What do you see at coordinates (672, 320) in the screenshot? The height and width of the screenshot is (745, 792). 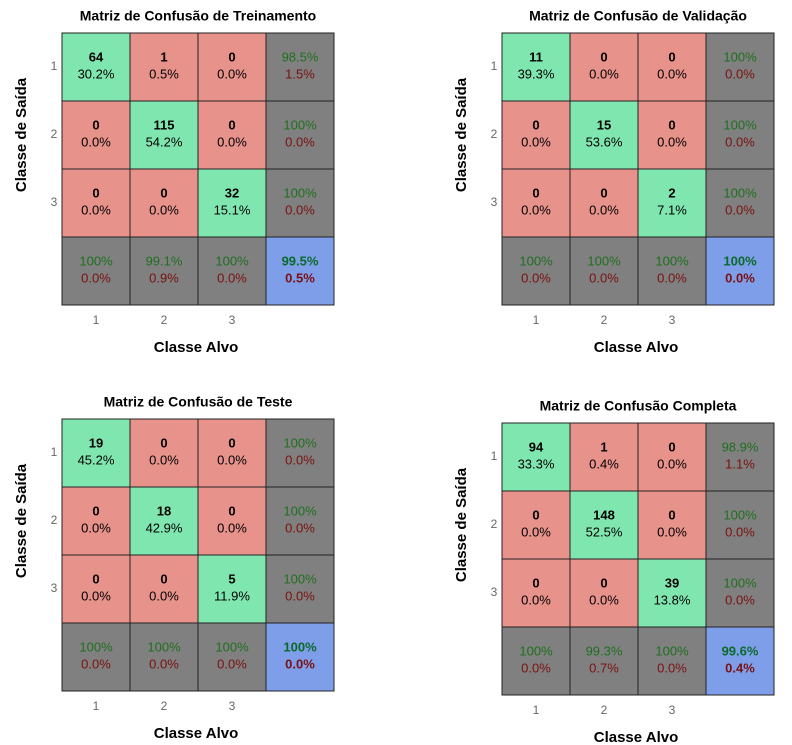 I see `x-tick-label: 3` at bounding box center [672, 320].